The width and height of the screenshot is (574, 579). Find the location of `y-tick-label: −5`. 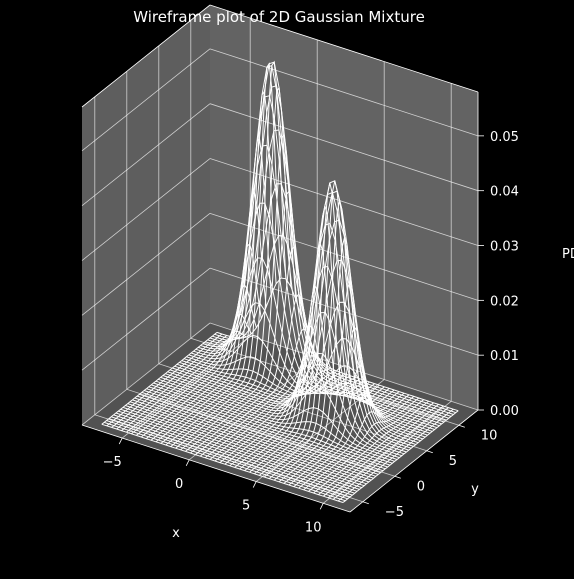

y-tick-label: −5 is located at coordinates (394, 512).